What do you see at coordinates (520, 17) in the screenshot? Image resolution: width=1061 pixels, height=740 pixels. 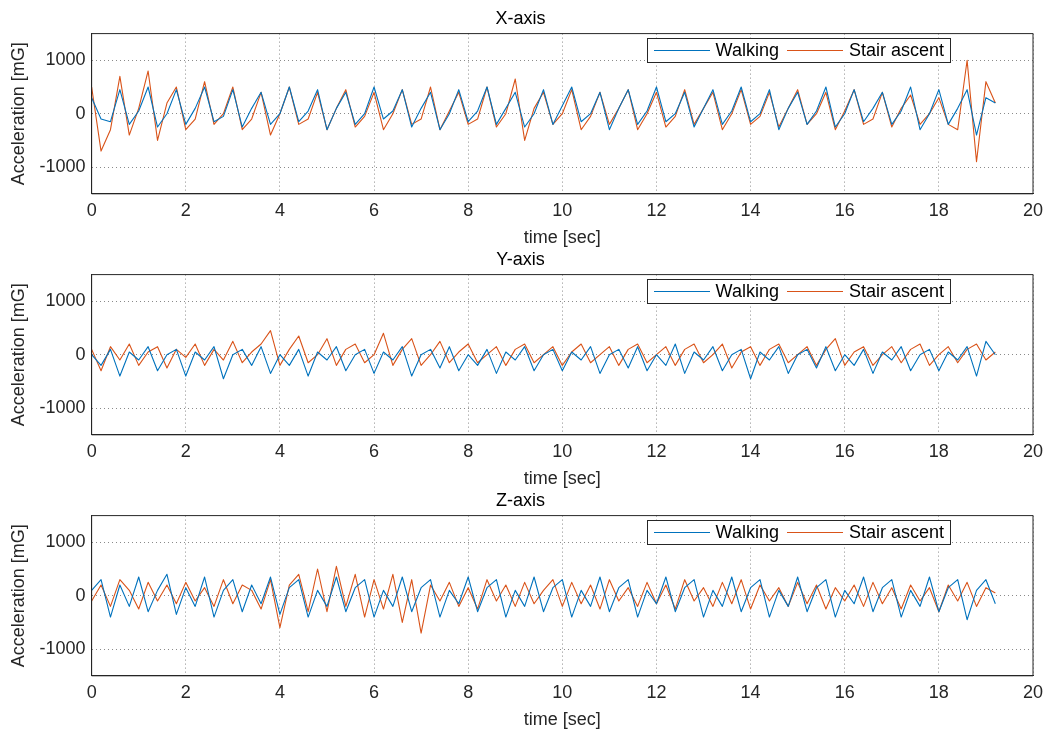 I see `chart-title: X-axis` at bounding box center [520, 17].